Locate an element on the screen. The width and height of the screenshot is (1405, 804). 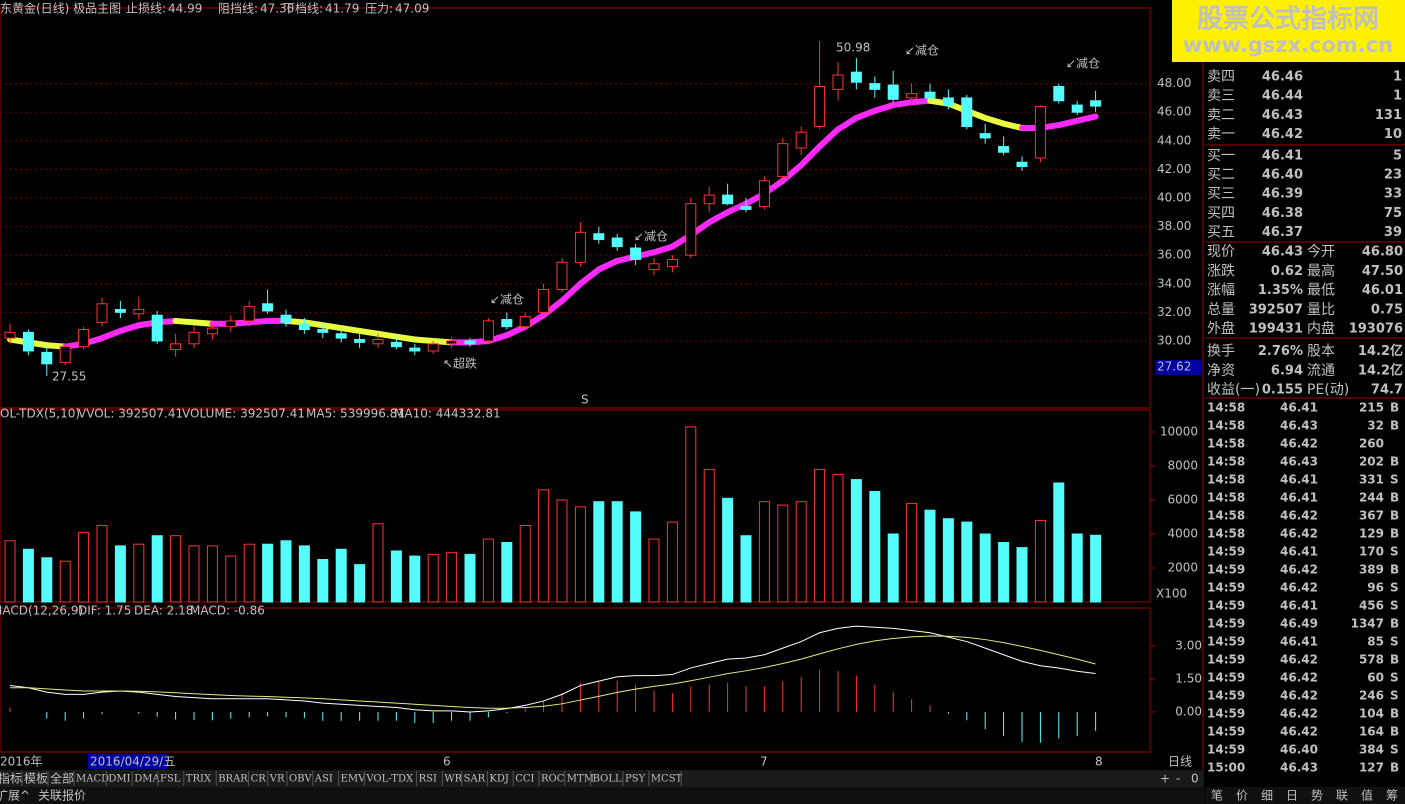
tab: ASI is located at coordinates (323, 779).